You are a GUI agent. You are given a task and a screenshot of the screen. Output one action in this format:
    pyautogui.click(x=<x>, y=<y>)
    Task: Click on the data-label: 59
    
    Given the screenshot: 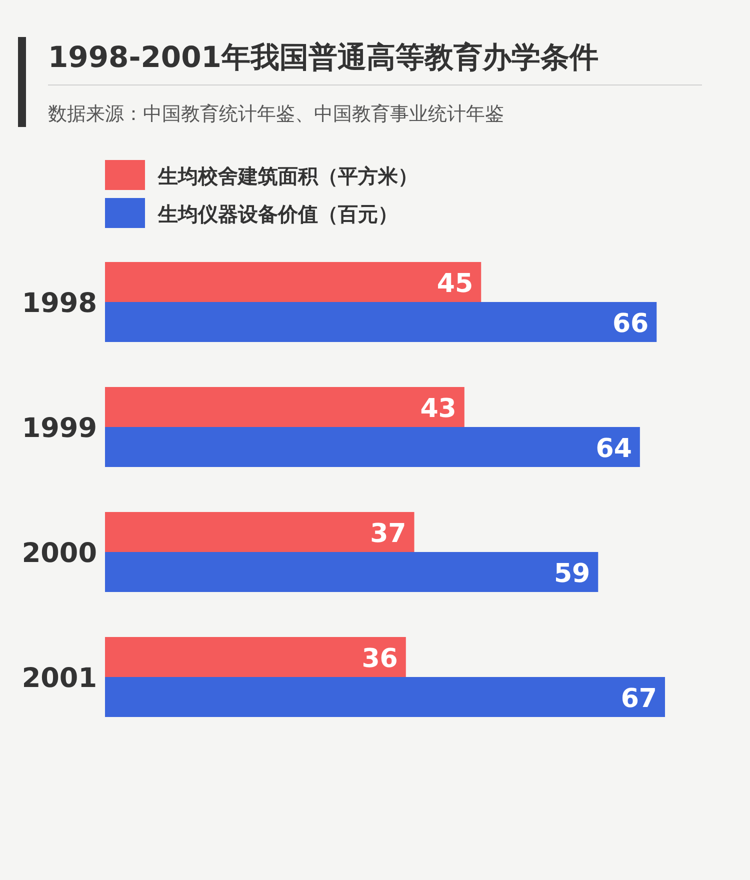 What is the action you would take?
    pyautogui.click(x=572, y=574)
    